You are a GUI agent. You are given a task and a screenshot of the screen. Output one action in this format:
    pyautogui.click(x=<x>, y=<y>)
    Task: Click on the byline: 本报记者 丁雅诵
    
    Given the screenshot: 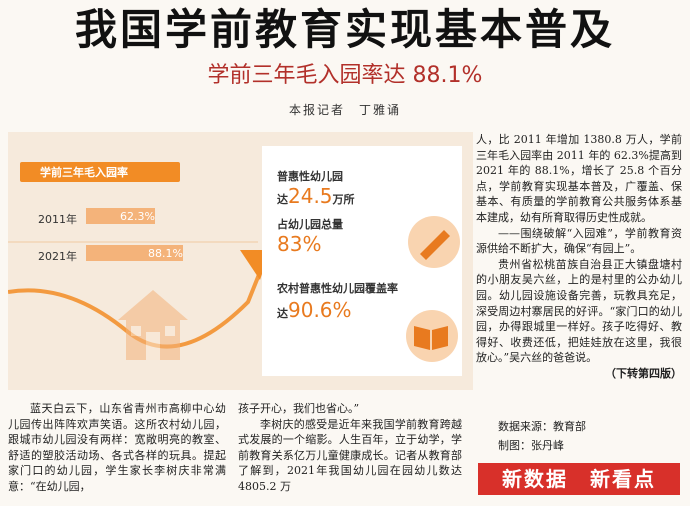 What is the action you would take?
    pyautogui.click(x=344, y=110)
    